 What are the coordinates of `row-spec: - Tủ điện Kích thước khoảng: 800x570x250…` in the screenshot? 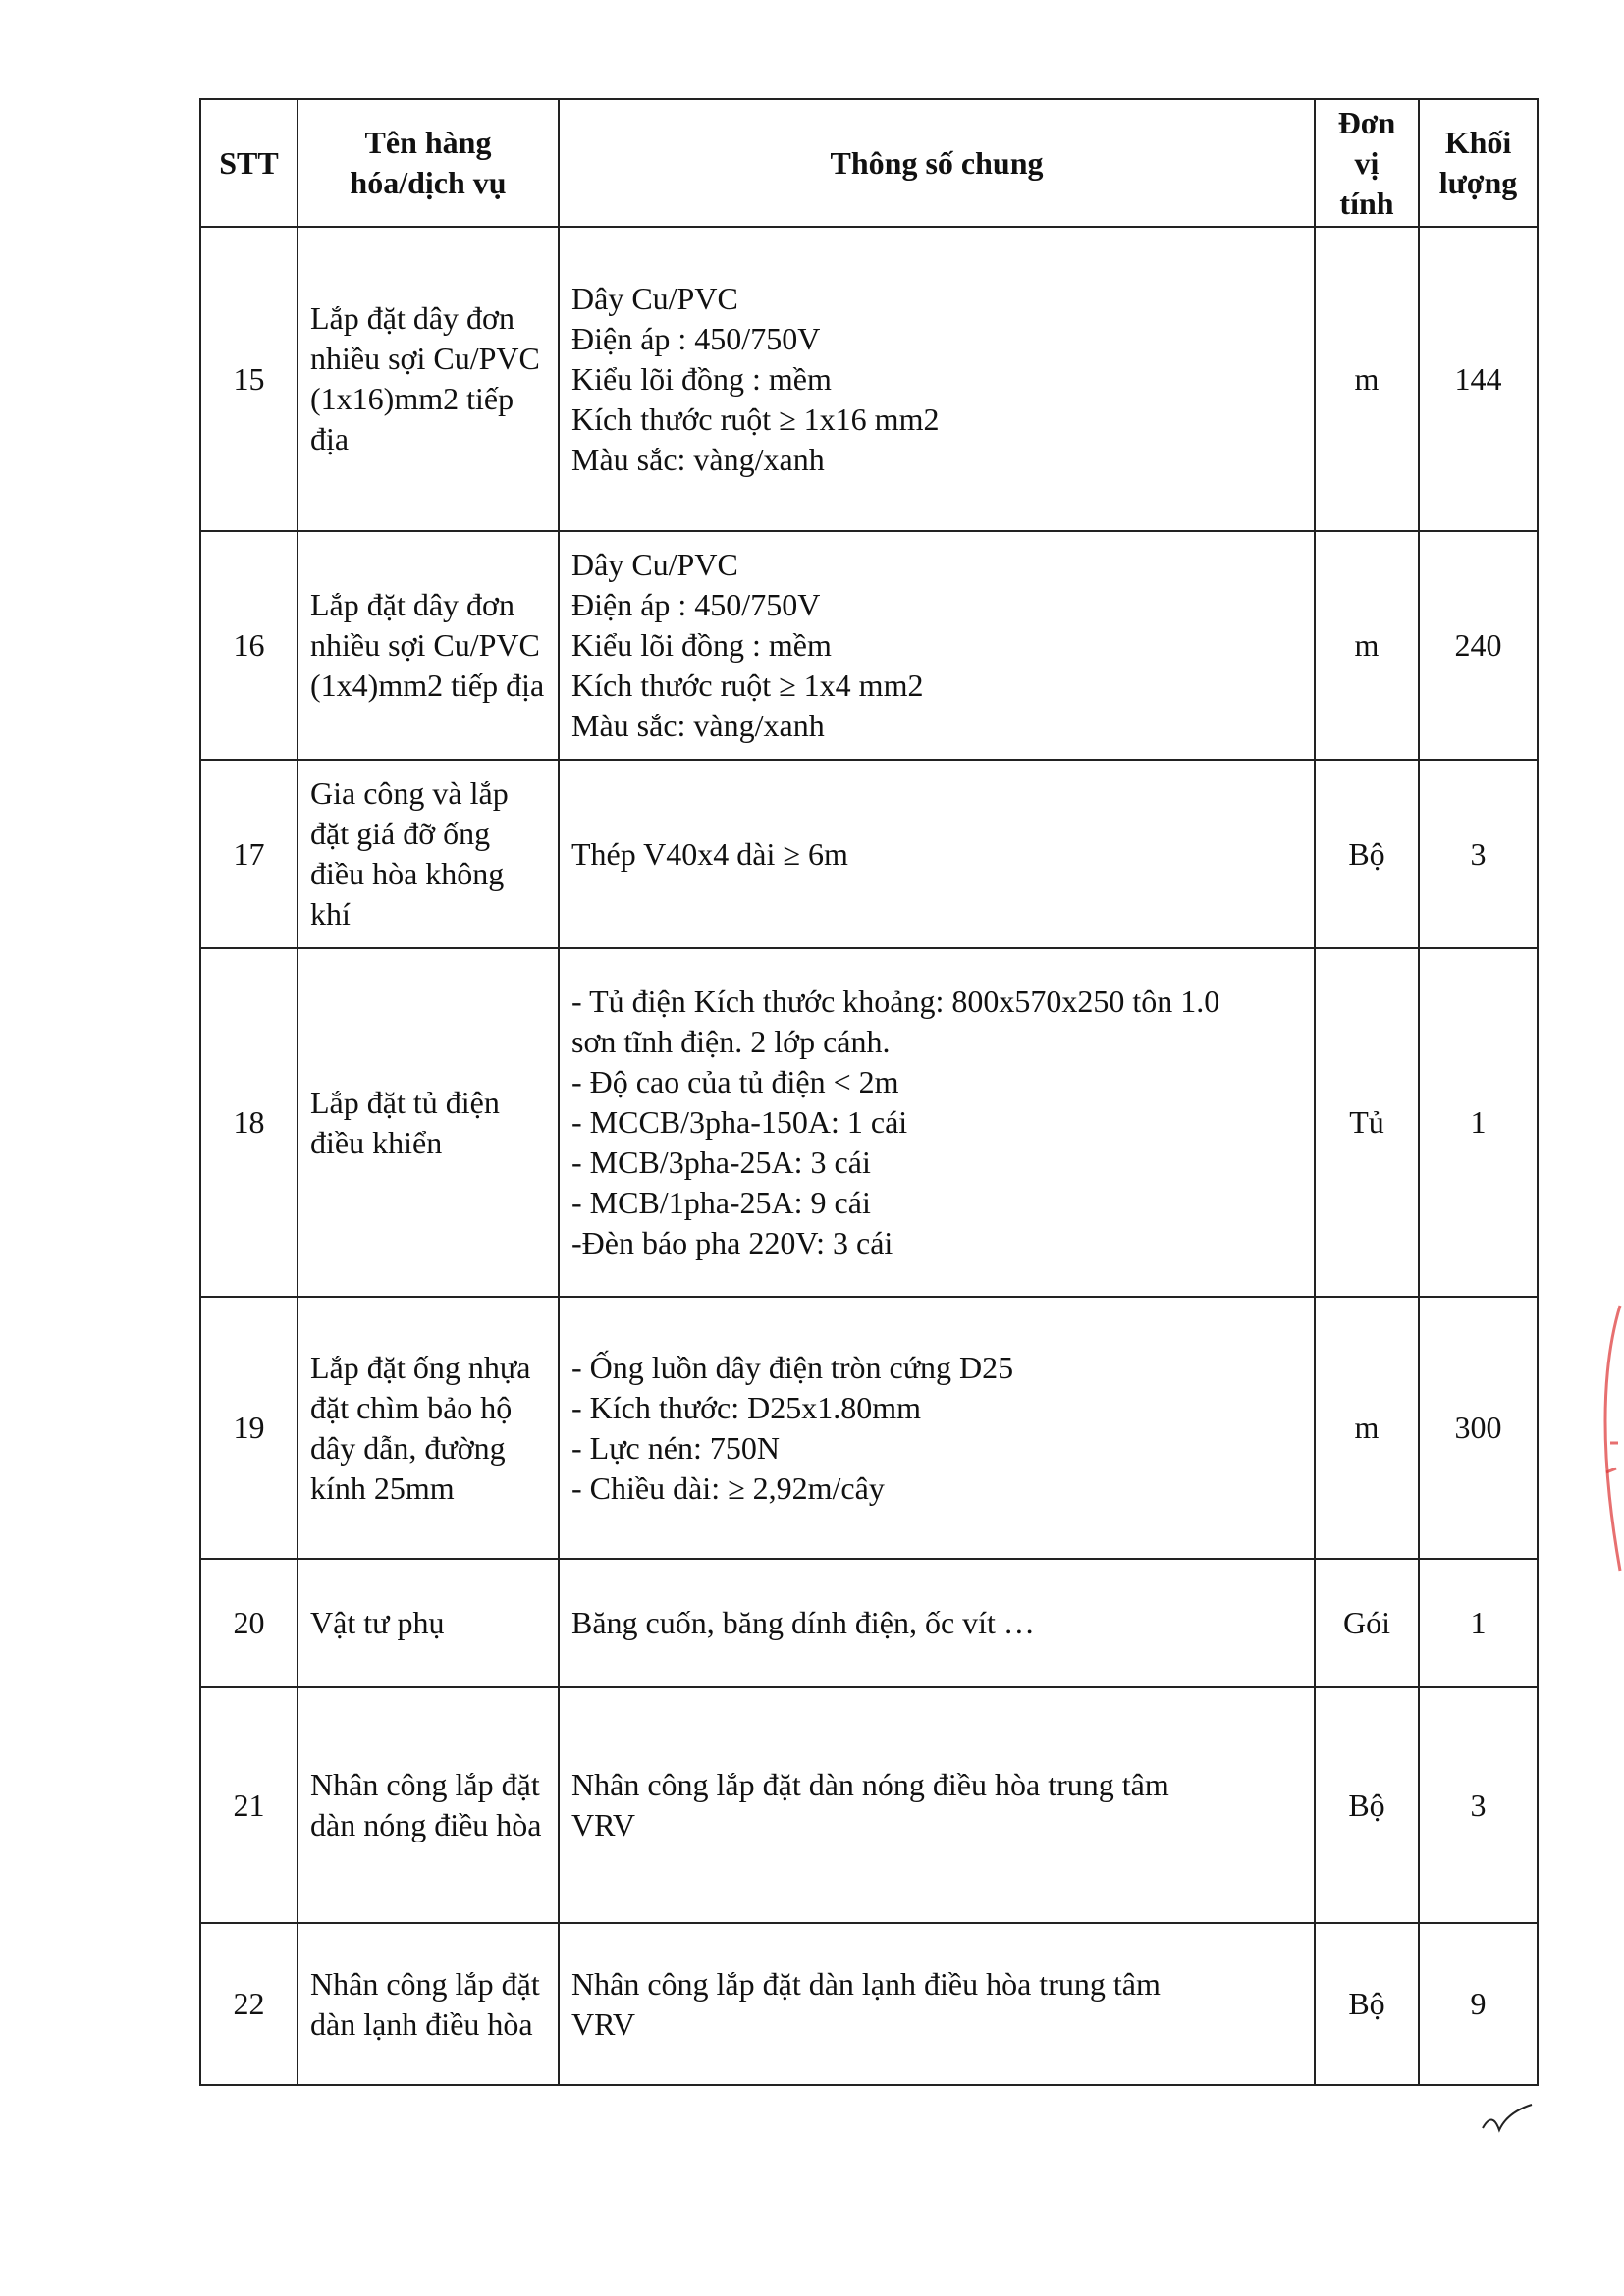 It's located at (937, 1122).